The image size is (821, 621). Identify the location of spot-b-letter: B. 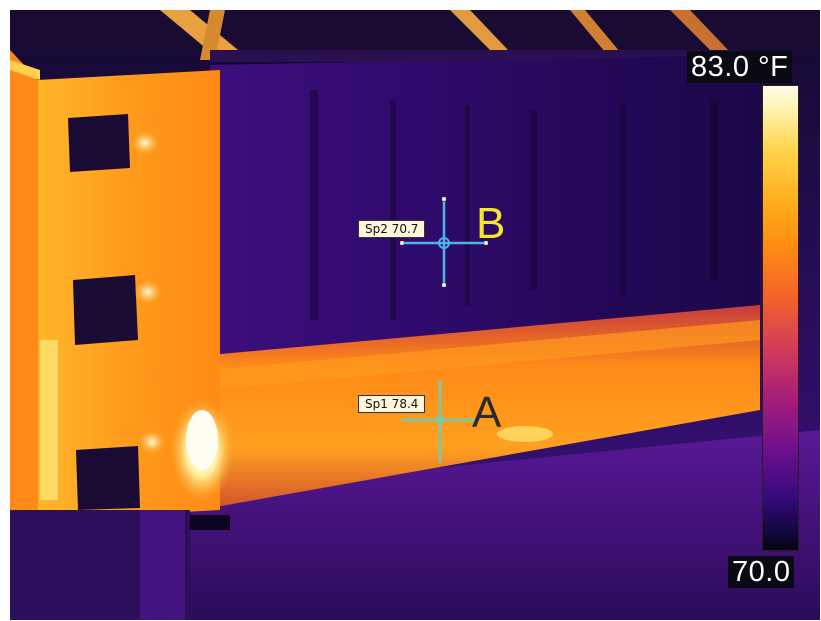
(491, 223).